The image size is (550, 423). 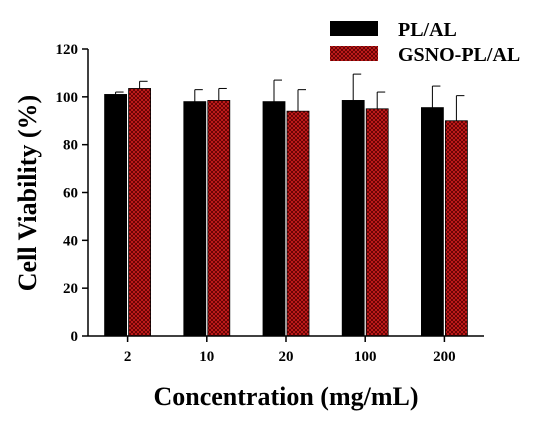 I want to click on x-axis-title: Concentration (mg/mL), so click(x=285, y=396).